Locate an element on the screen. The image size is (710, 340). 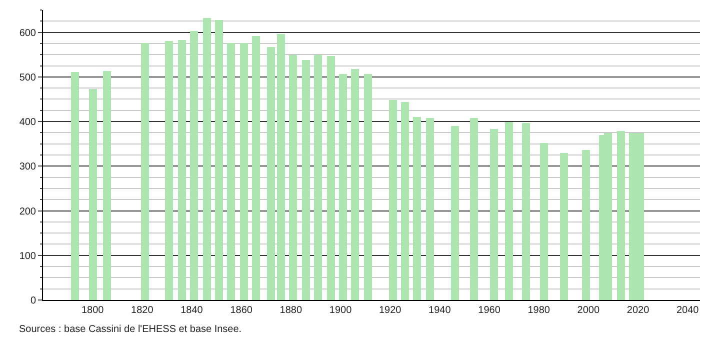
y-tick-label: 0 is located at coordinates (33, 301).